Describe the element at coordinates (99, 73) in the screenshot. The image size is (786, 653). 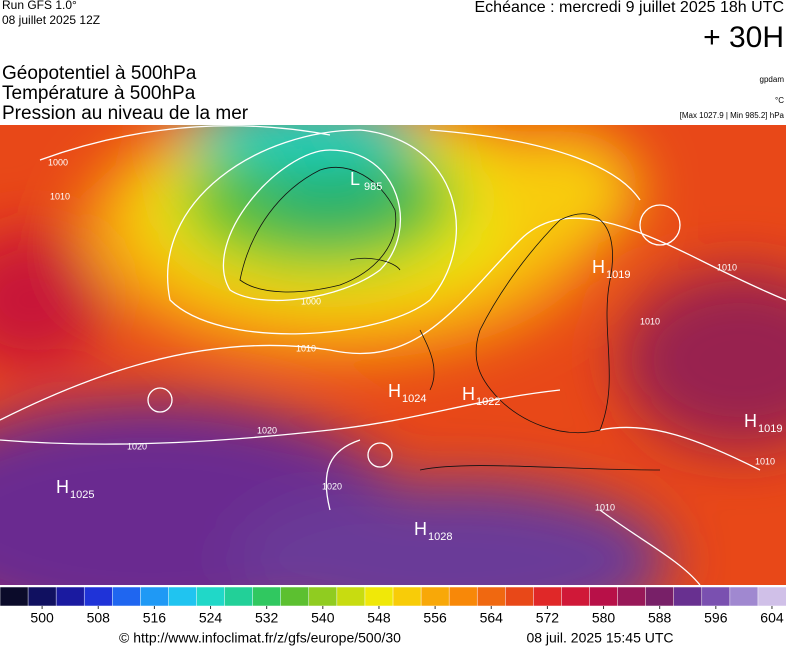
I see `title-geopotential: Géopotentiel à 500hPa` at that location.